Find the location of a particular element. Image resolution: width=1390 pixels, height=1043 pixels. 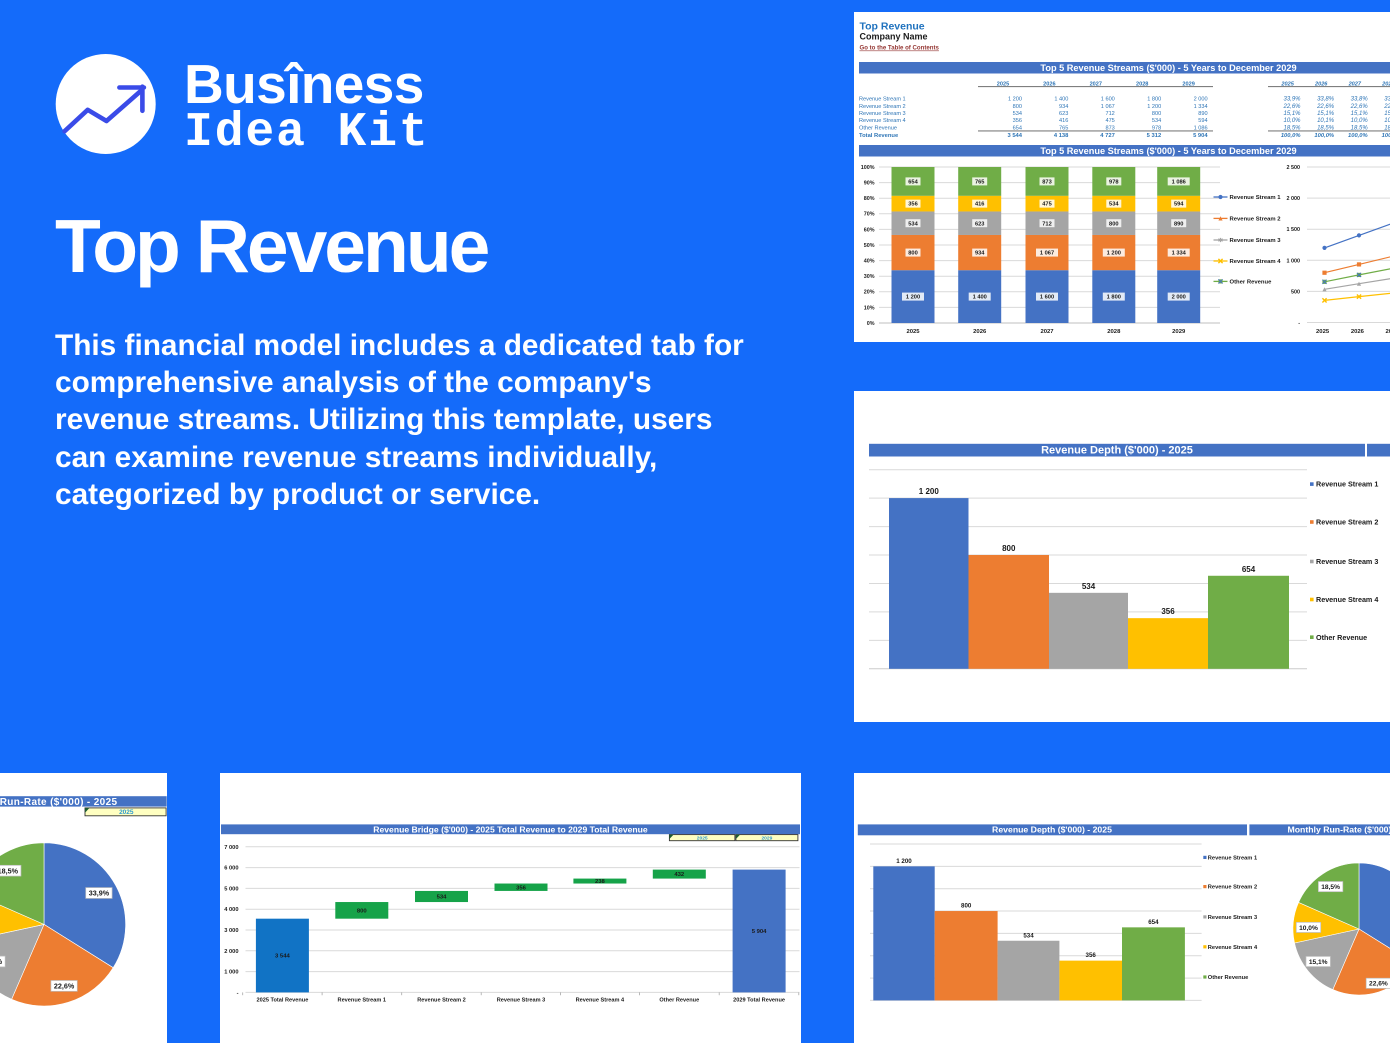

svg-text: 10% is located at coordinates (869, 308).